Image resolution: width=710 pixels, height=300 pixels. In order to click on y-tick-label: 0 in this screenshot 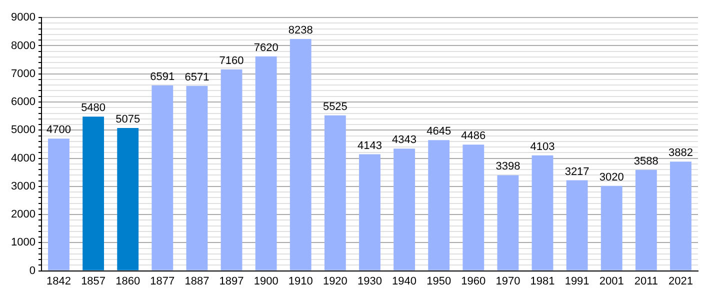, I will do `click(32, 270)`.